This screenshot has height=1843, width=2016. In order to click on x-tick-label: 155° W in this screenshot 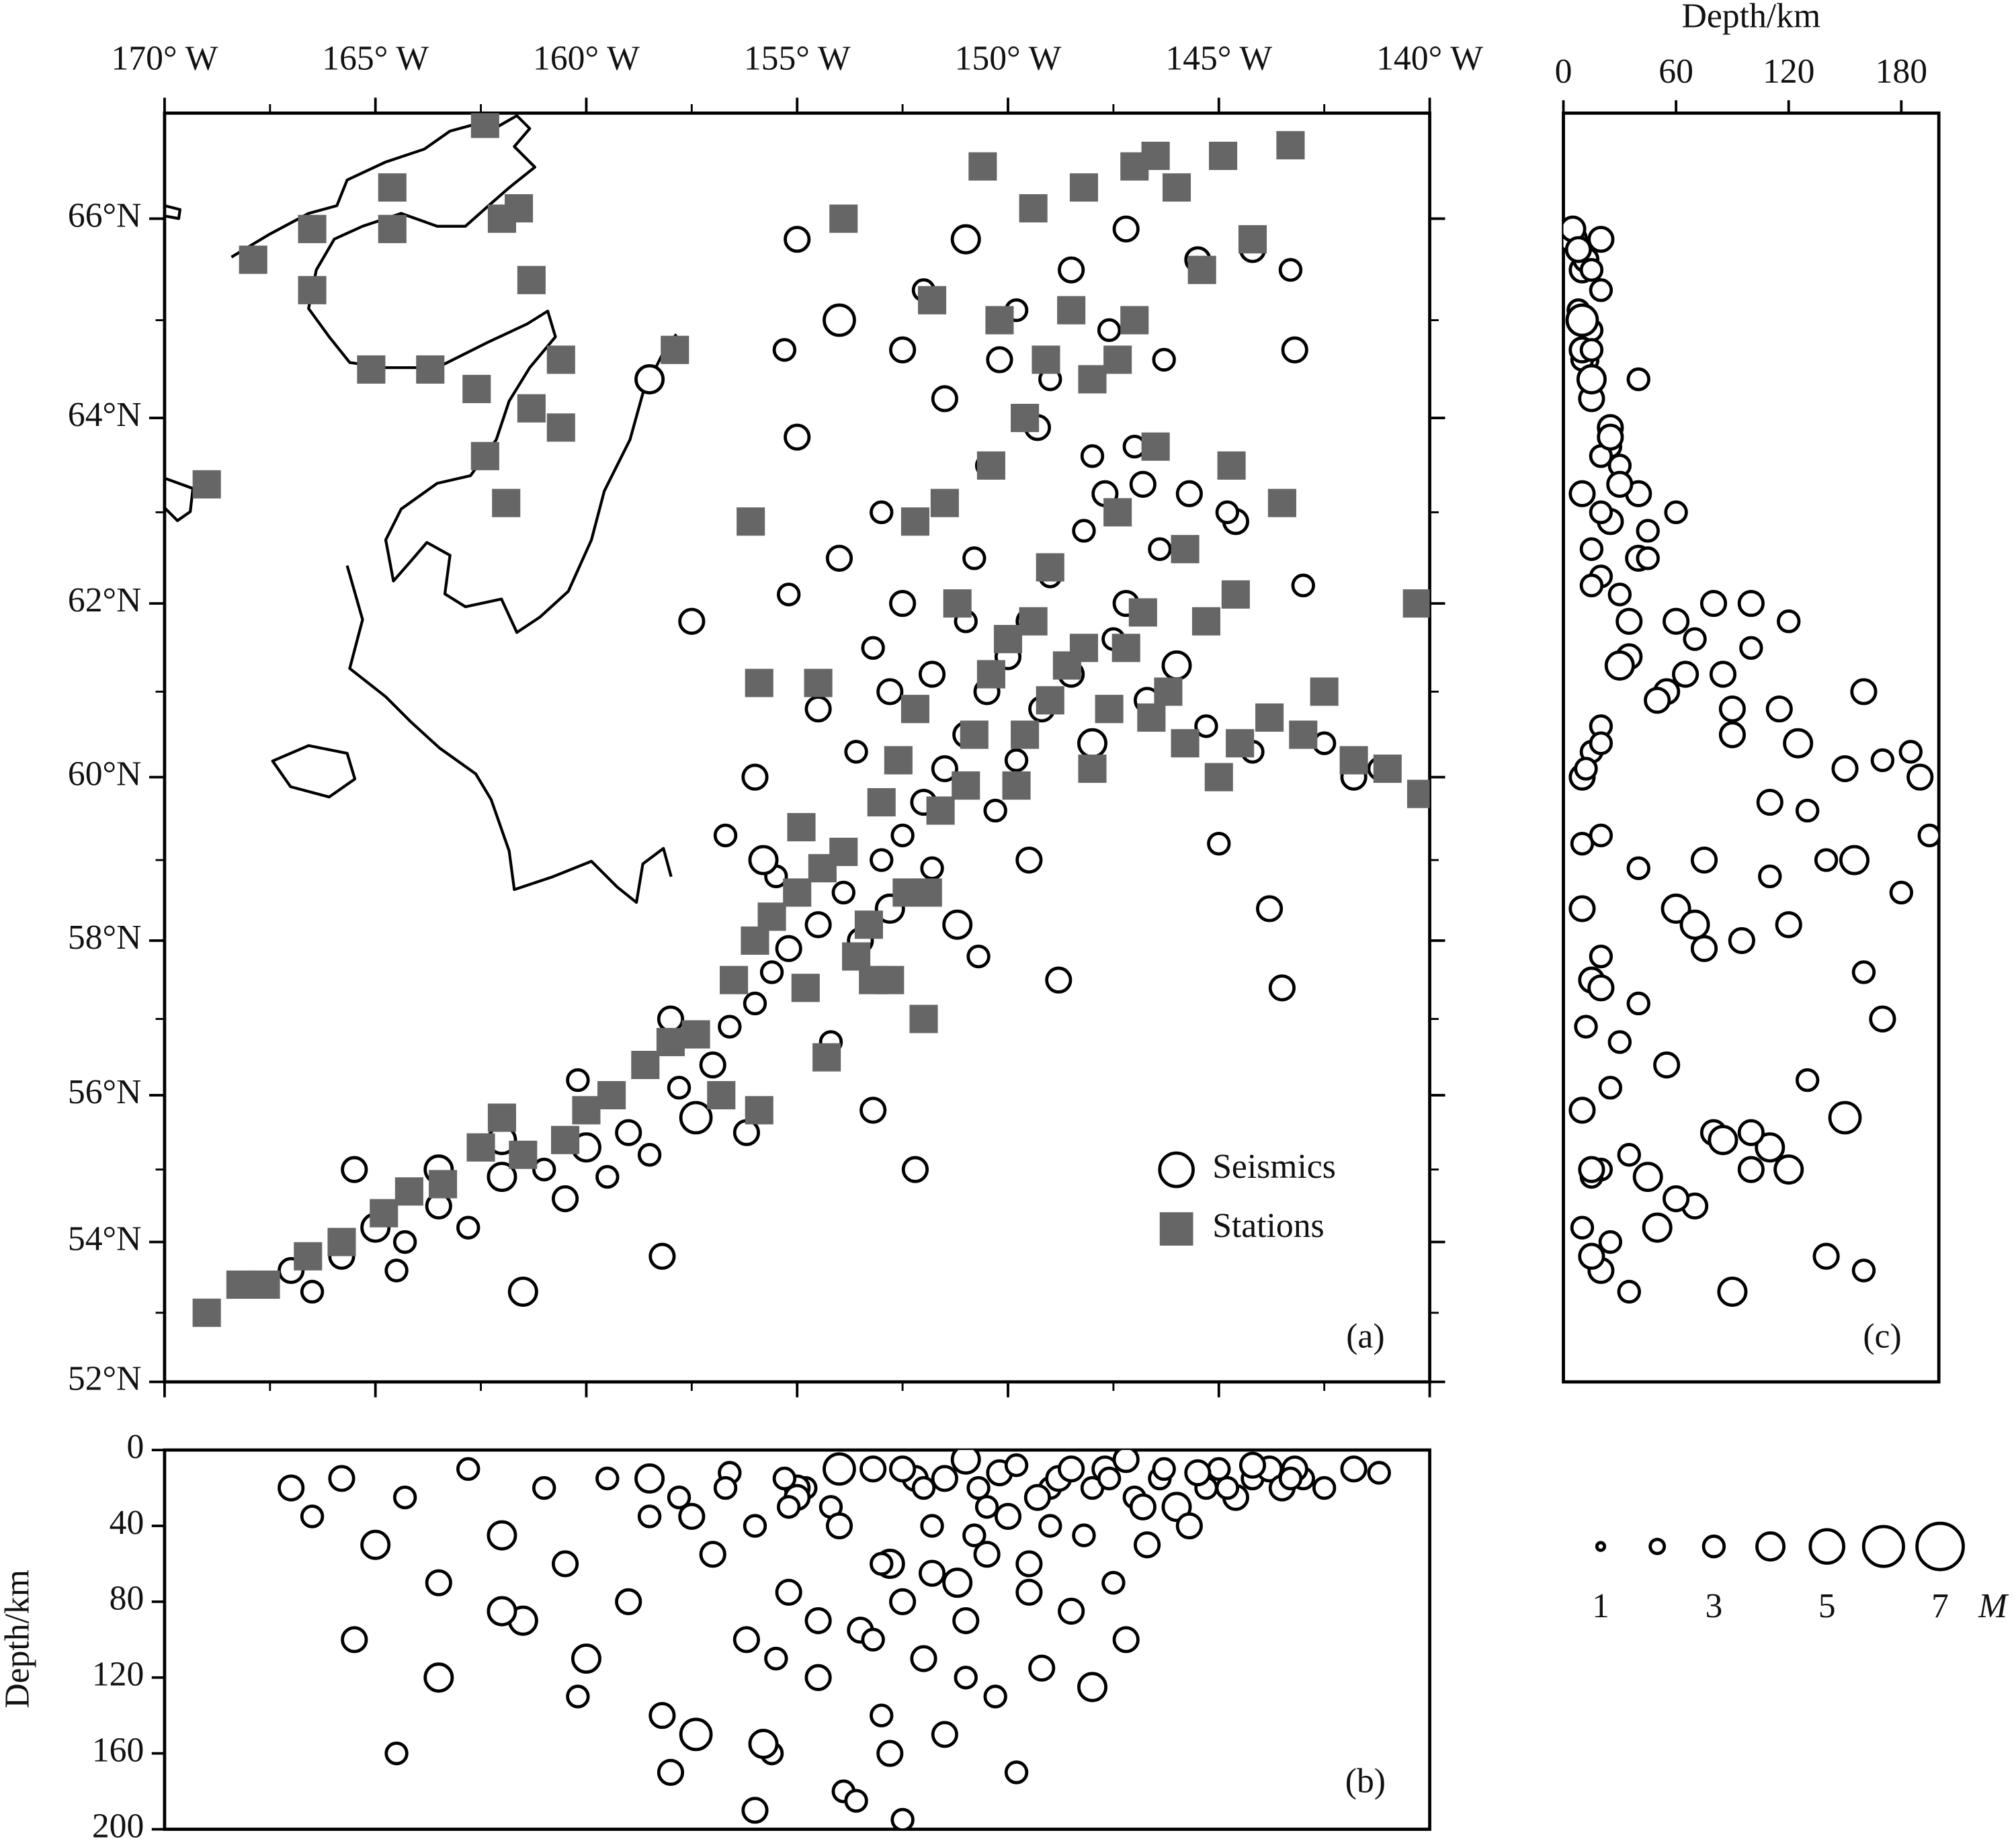, I will do `click(798, 59)`.